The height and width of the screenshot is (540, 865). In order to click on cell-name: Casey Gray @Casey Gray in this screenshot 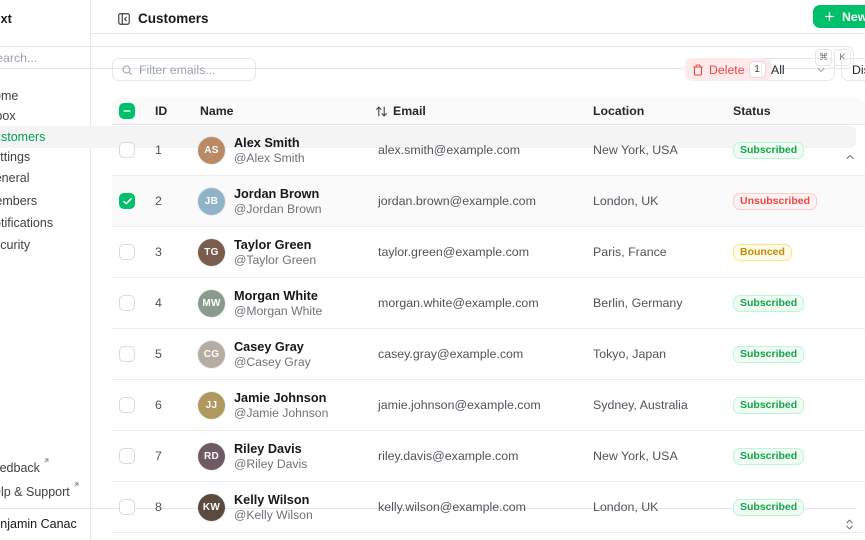, I will do `click(272, 354)`.